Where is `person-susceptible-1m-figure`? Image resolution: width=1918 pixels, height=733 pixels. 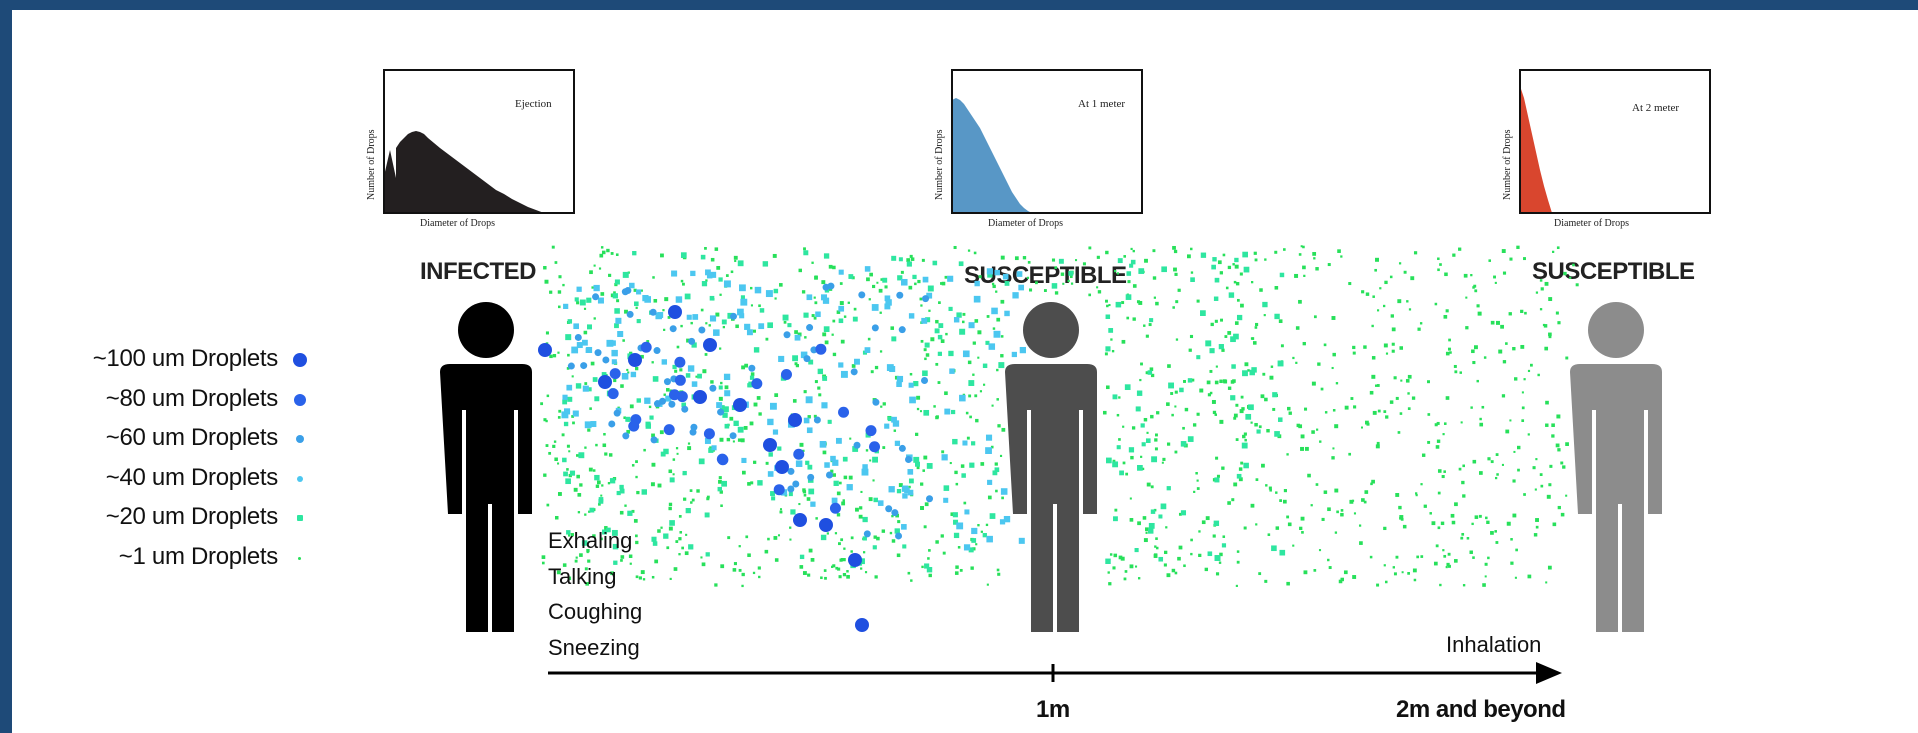 person-susceptible-1m-figure is located at coordinates (1051, 467).